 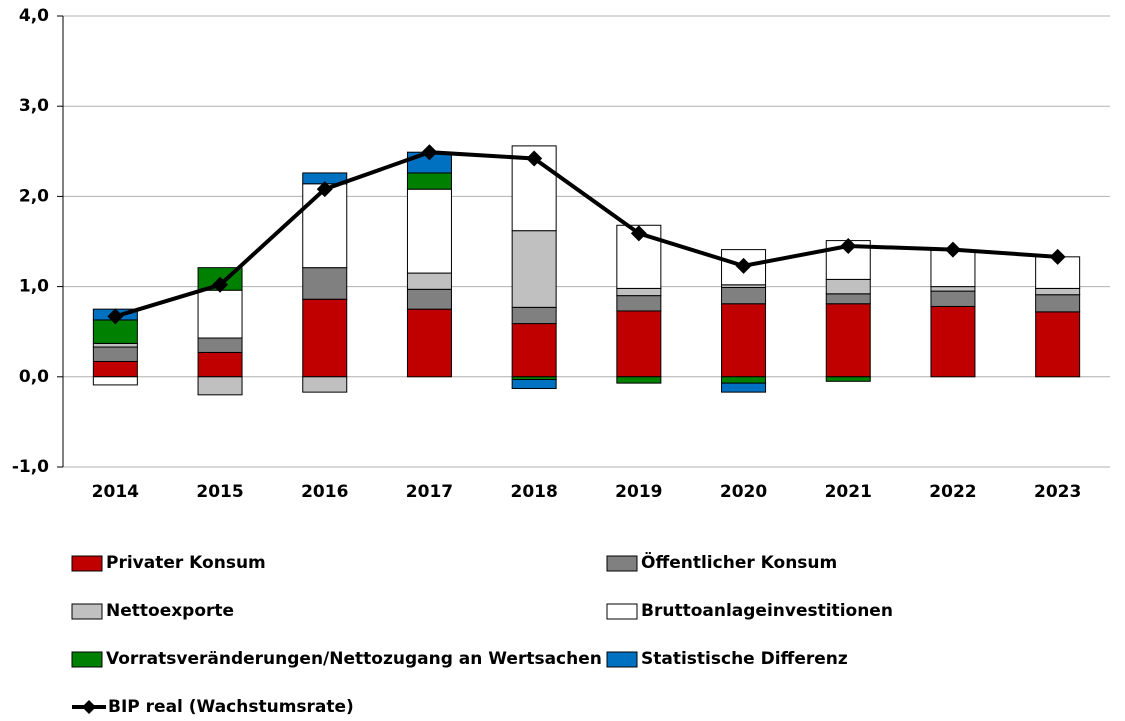 What do you see at coordinates (219, 492) in the screenshot?
I see `x-tick-label: 2015` at bounding box center [219, 492].